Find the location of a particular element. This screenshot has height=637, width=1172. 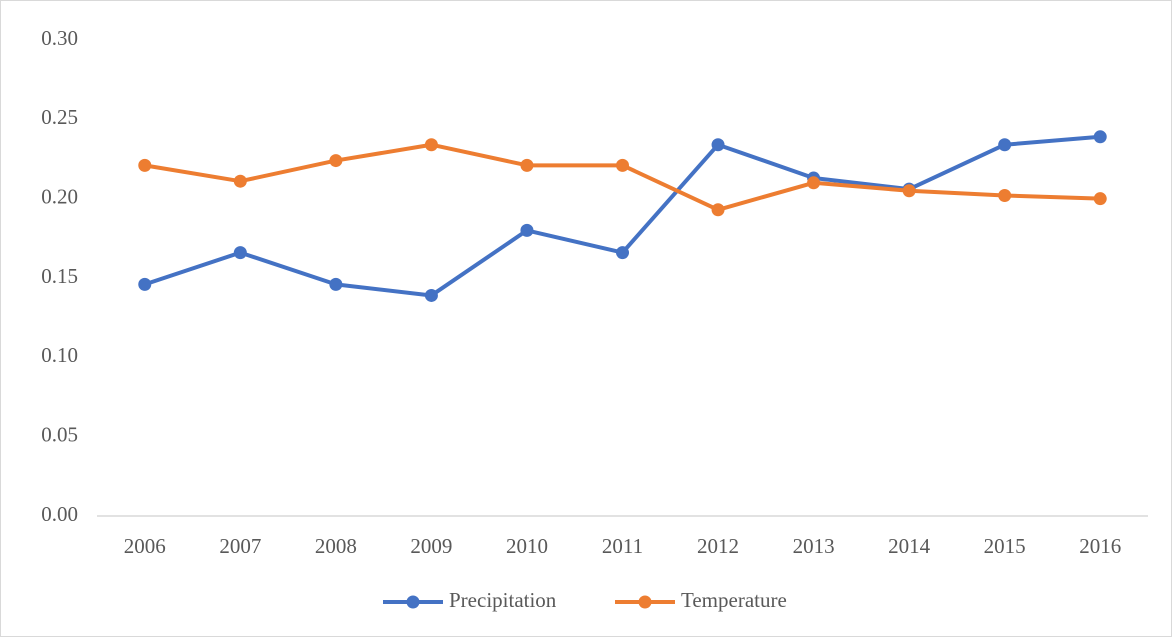

y-tick-label: 0.15 is located at coordinates (59, 276).